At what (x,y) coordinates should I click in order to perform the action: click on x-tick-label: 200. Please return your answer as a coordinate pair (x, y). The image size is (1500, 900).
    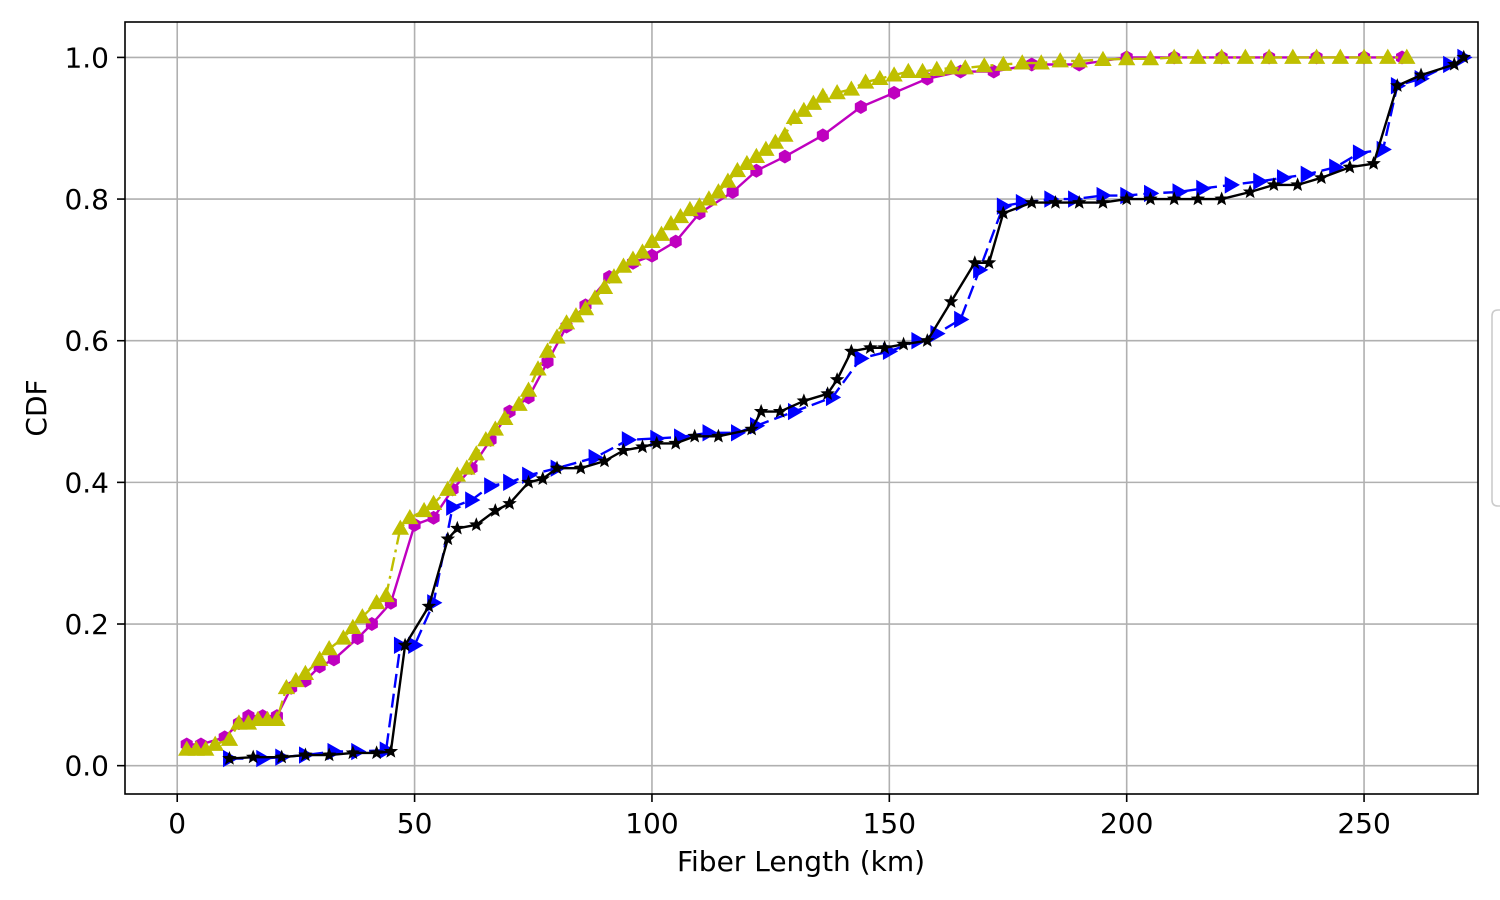
    Looking at the image, I should click on (1126, 823).